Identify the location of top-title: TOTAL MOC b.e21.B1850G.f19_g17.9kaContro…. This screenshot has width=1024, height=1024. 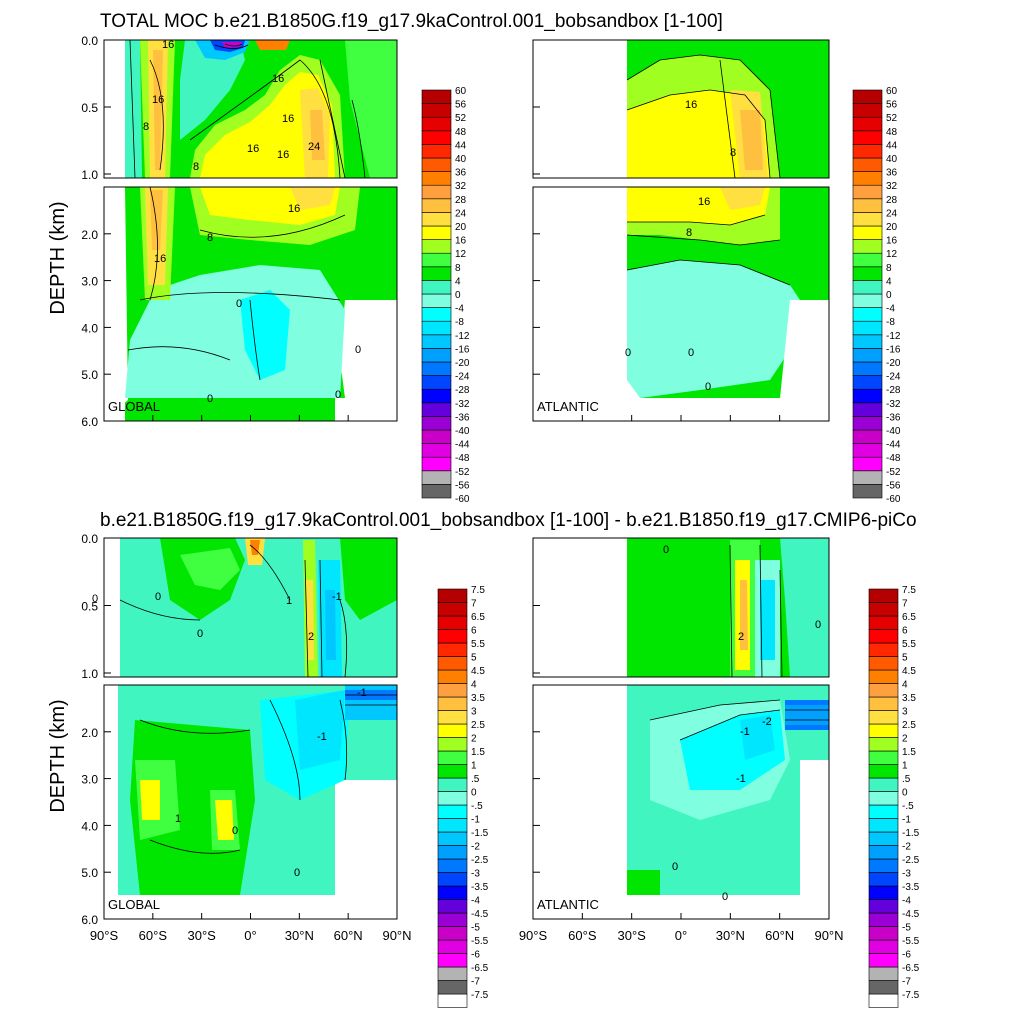
(411, 21).